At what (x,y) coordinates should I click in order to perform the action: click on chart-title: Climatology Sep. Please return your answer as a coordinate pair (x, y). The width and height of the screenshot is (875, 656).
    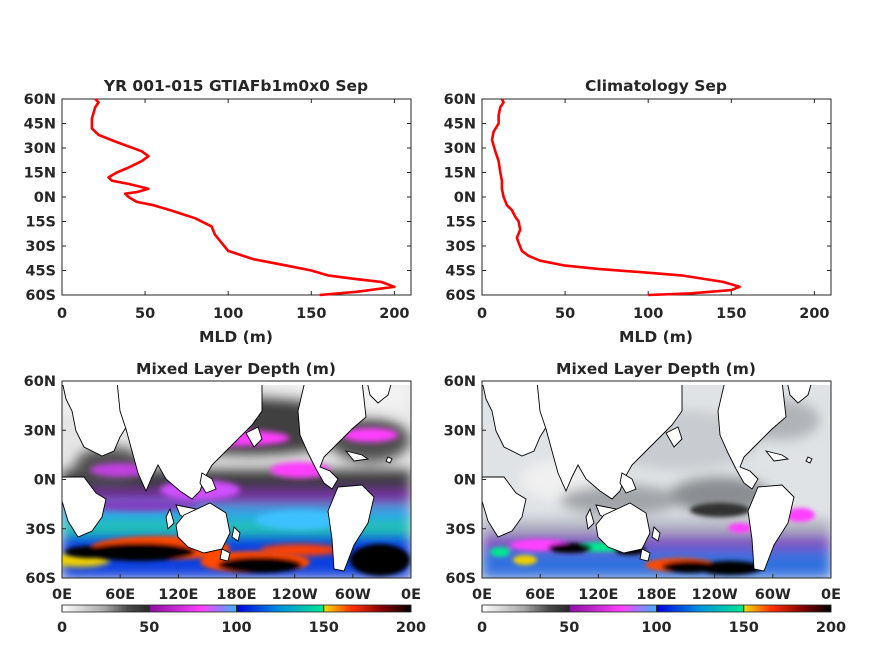
    Looking at the image, I should click on (656, 86).